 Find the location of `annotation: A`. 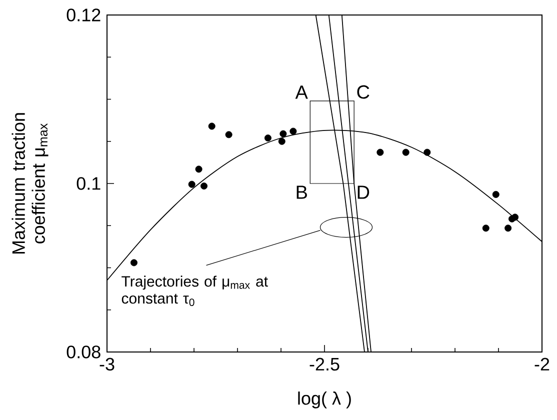

annotation: A is located at coordinates (301, 92).